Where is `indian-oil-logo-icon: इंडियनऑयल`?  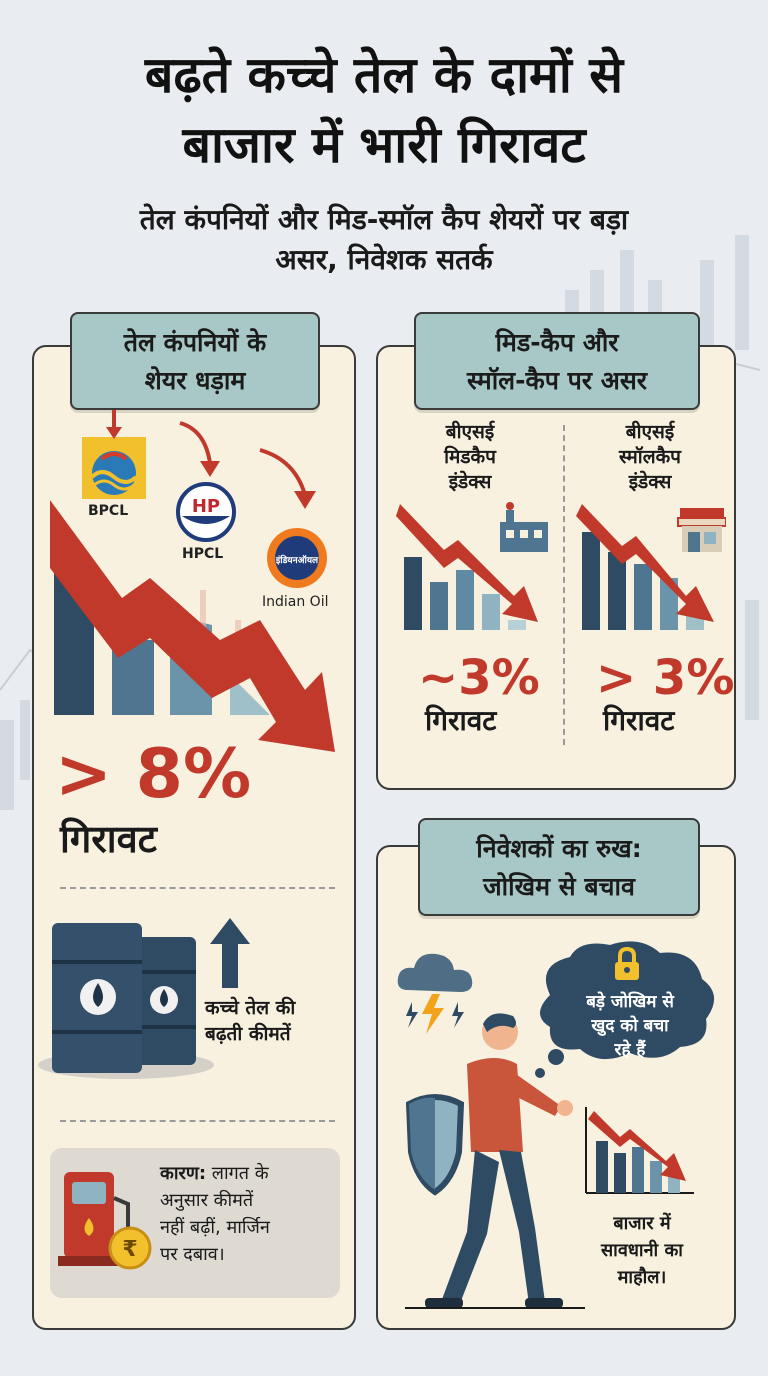 indian-oil-logo-icon: इंडियनऑयल is located at coordinates (297, 558).